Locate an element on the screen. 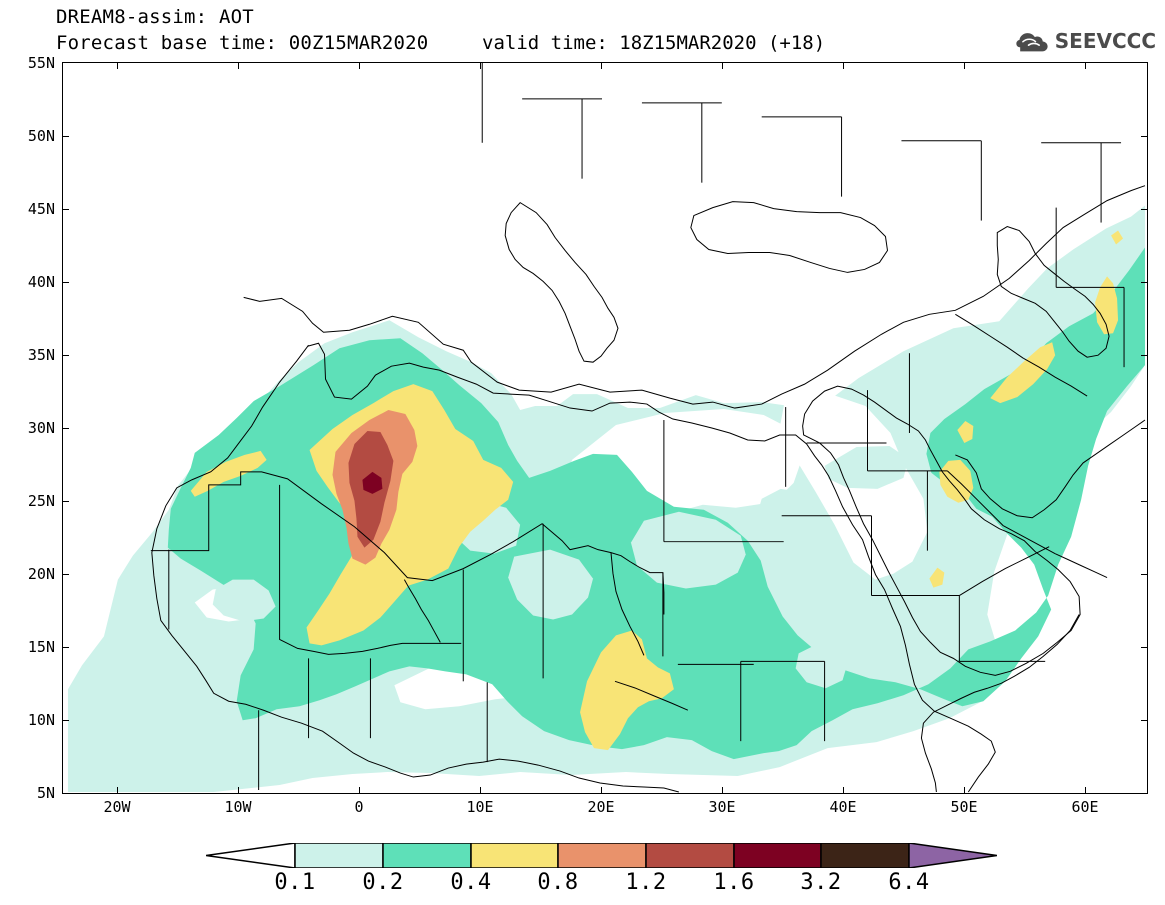  tick-left-40N is located at coordinates (65, 282).